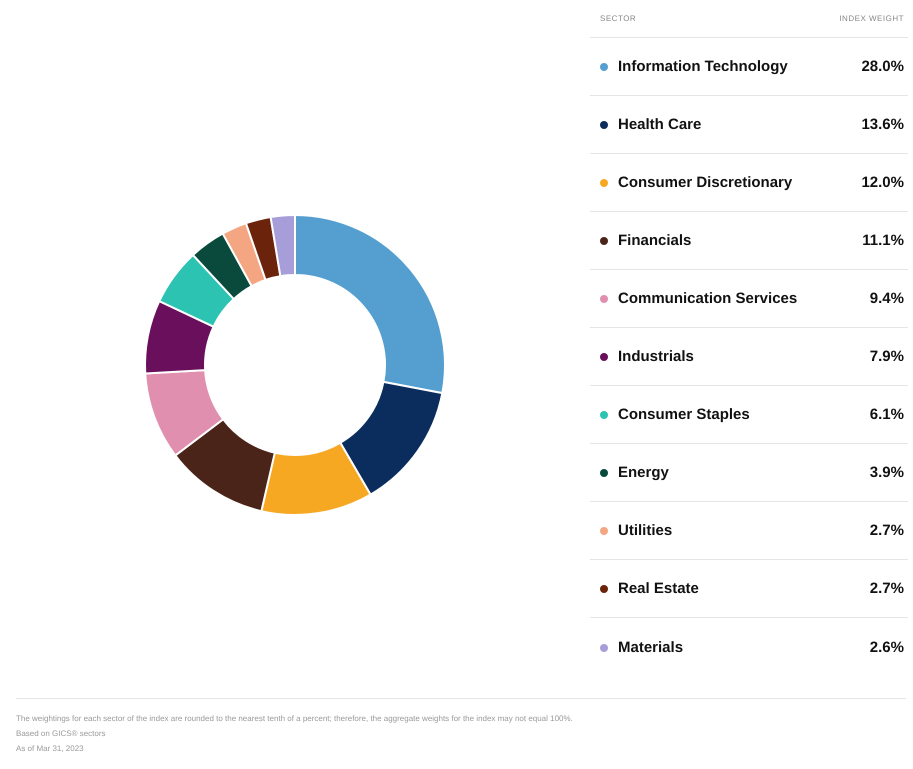  Describe the element at coordinates (882, 124) in the screenshot. I see `data-label: 13.6%` at that location.